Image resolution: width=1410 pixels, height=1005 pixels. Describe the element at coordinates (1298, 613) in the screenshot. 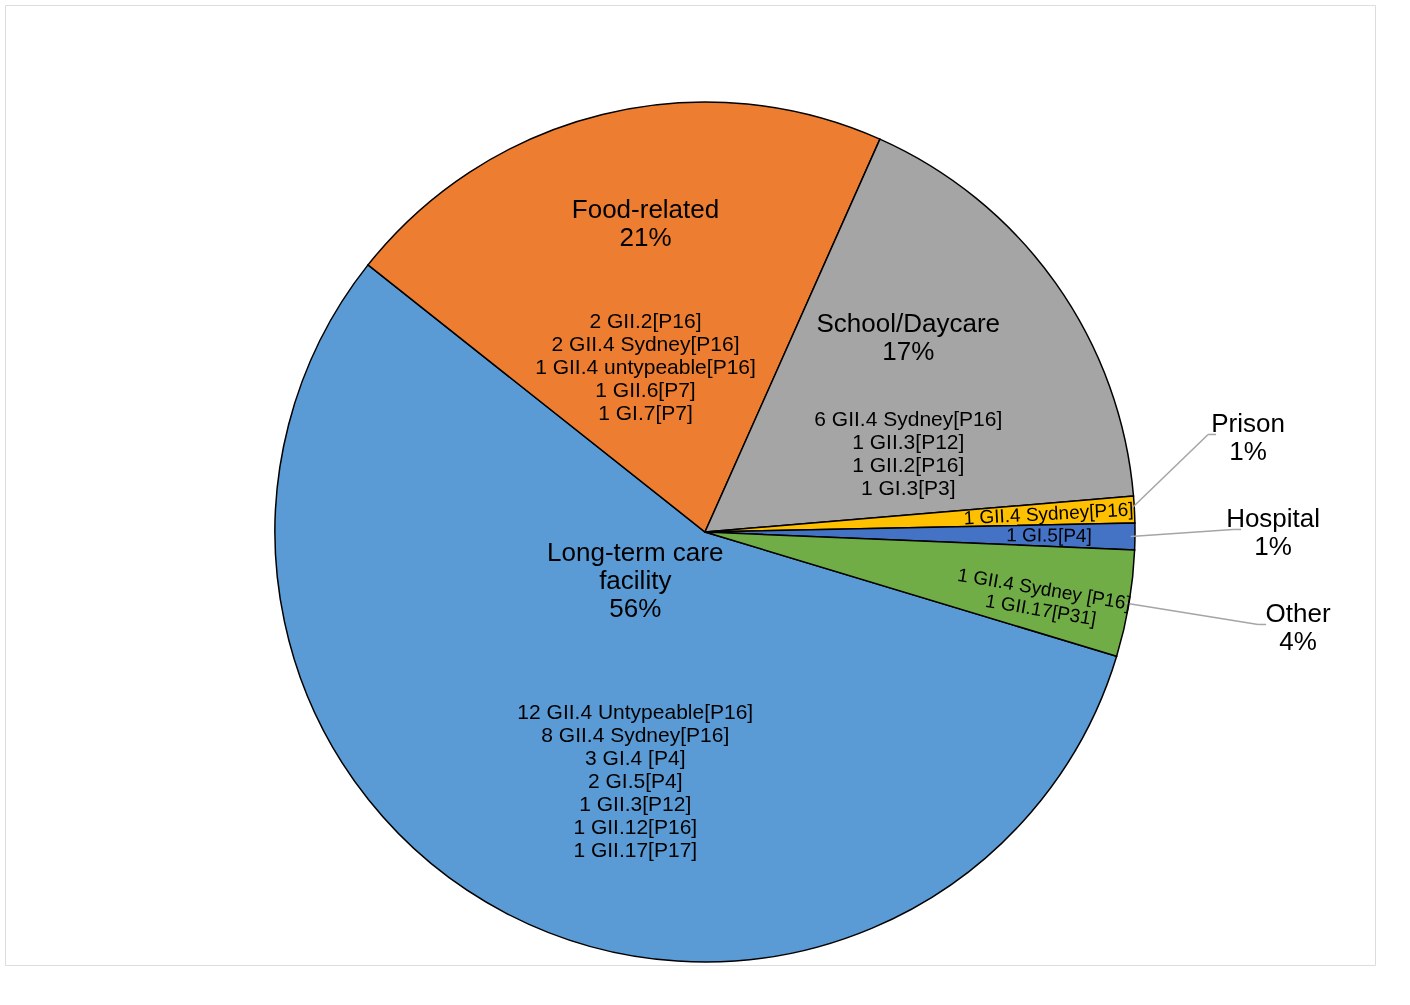

I see `slice-label: Other` at that location.